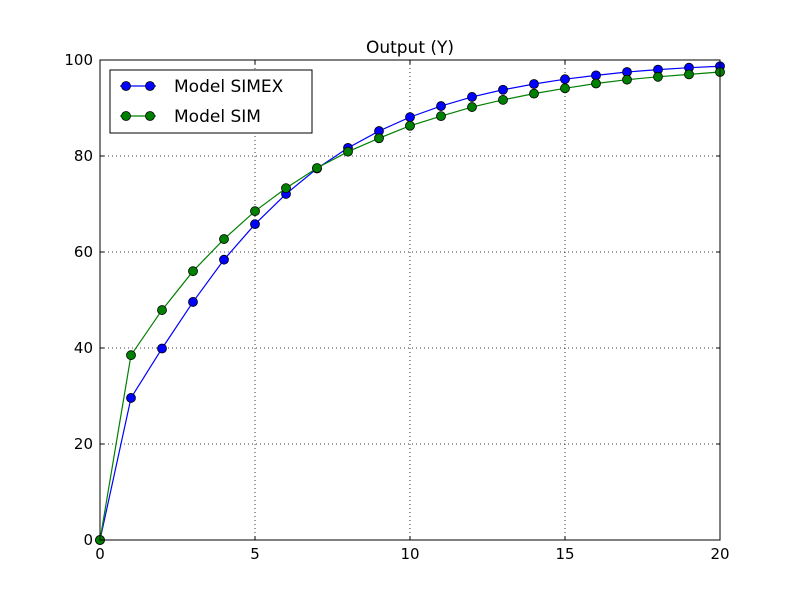  What do you see at coordinates (409, 554) in the screenshot?
I see `x-tick-label: 10` at bounding box center [409, 554].